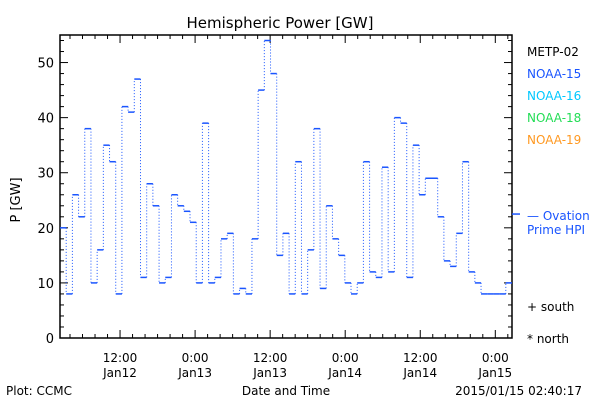 The image size is (600, 400). What do you see at coordinates (39, 391) in the screenshot?
I see `footer-left: Plot: CCMC` at bounding box center [39, 391].